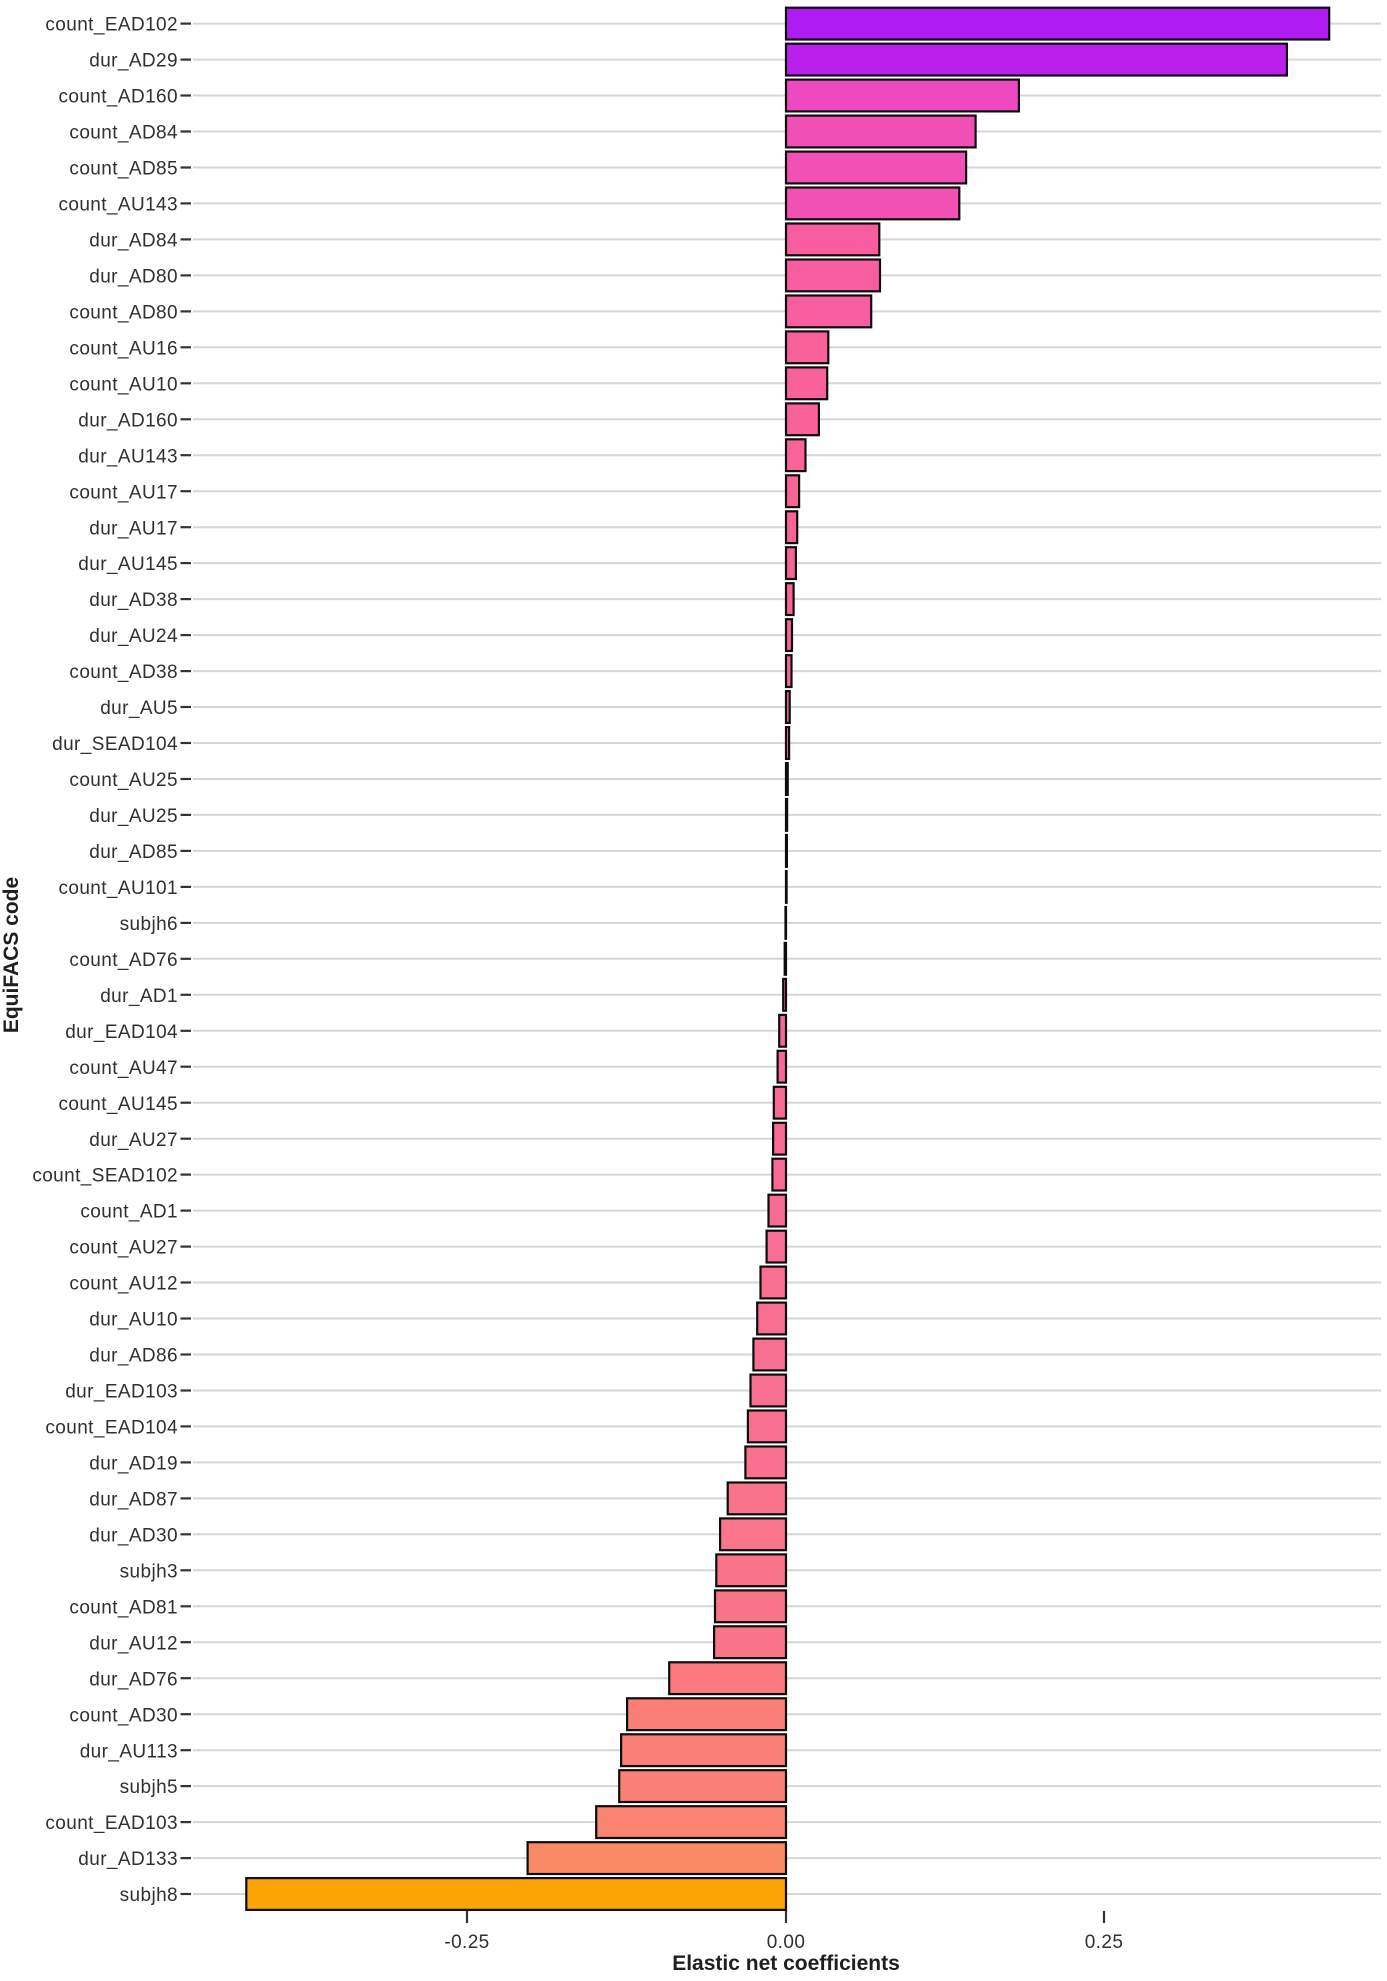 This screenshot has width=1387, height=1981. Describe the element at coordinates (123, 348) in the screenshot. I see `svg-text: count_AU16` at that location.